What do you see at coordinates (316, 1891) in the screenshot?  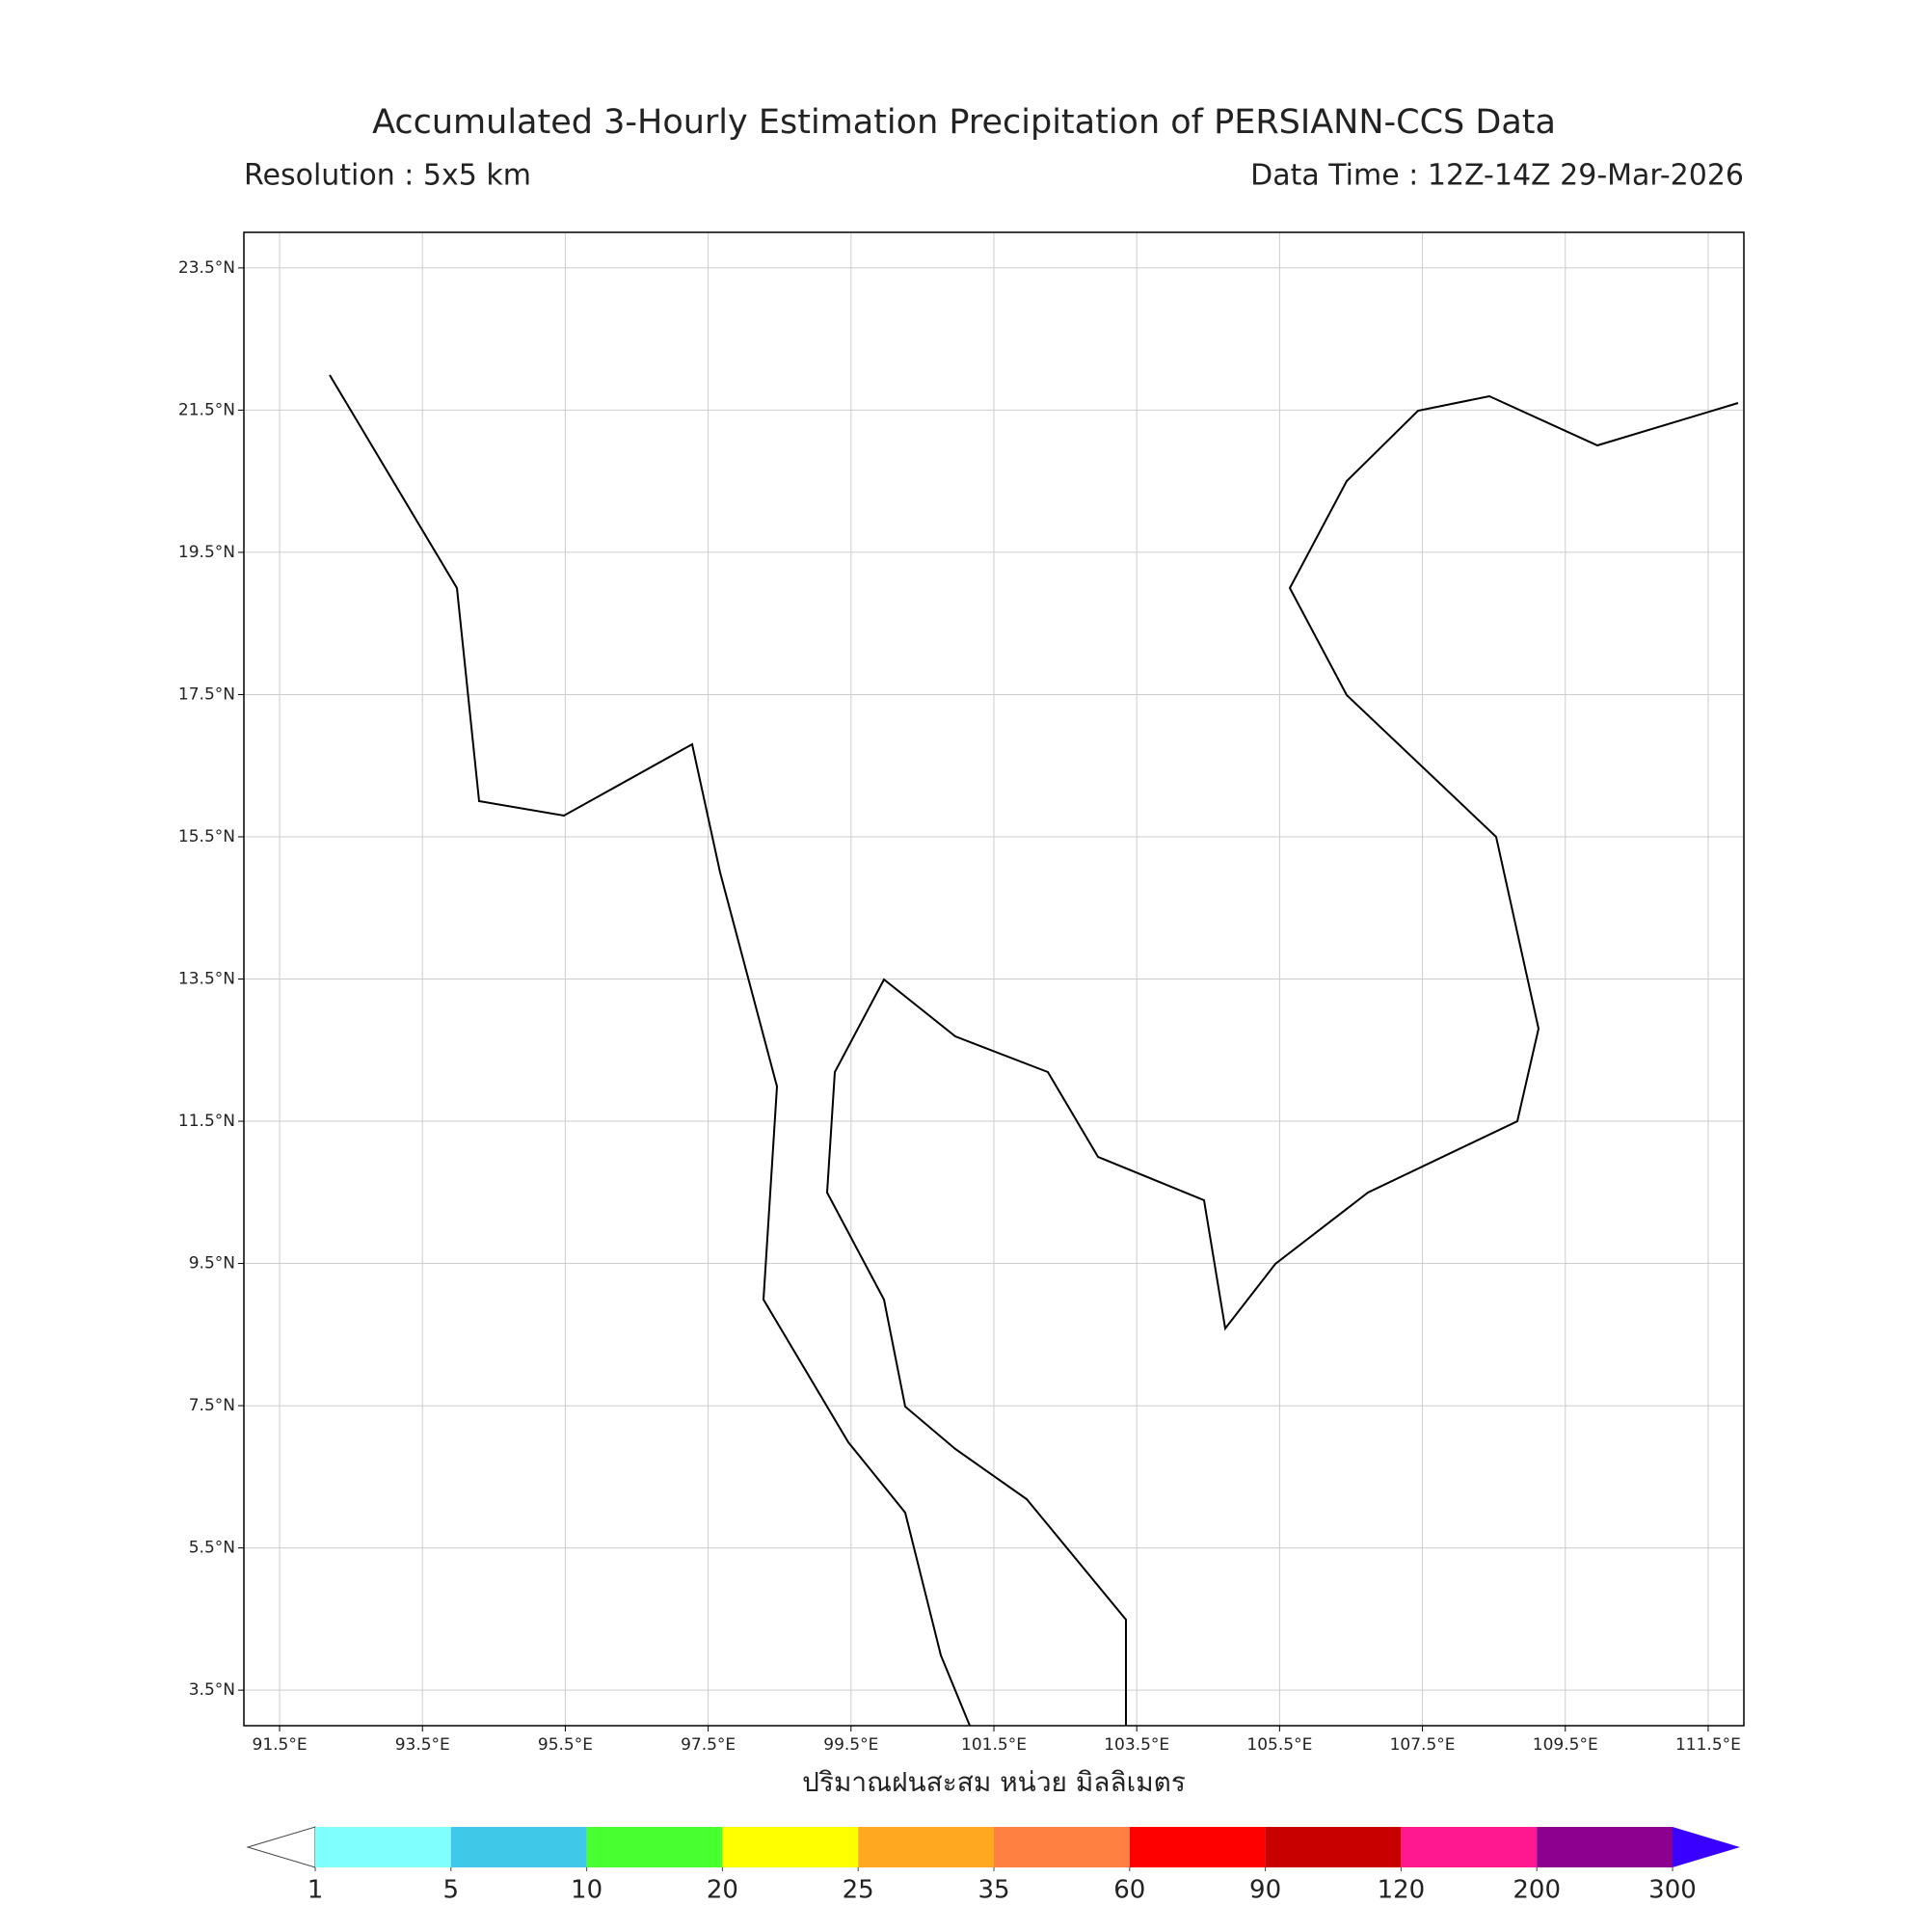 I see `colorbar-label: 1` at bounding box center [316, 1891].